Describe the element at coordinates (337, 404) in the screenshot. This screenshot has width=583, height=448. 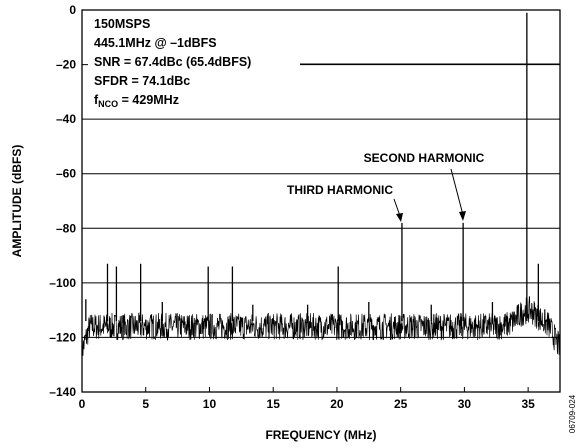
I see `x-tick-label: 20` at that location.